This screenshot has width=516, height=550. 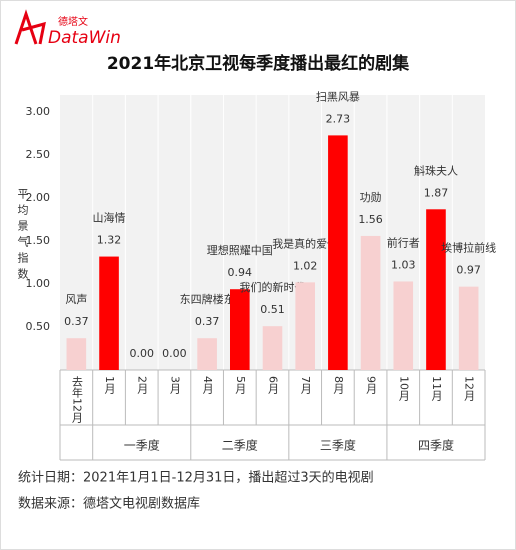 What do you see at coordinates (371, 385) in the screenshot?
I see `x-tick-label: 9月` at bounding box center [371, 385].